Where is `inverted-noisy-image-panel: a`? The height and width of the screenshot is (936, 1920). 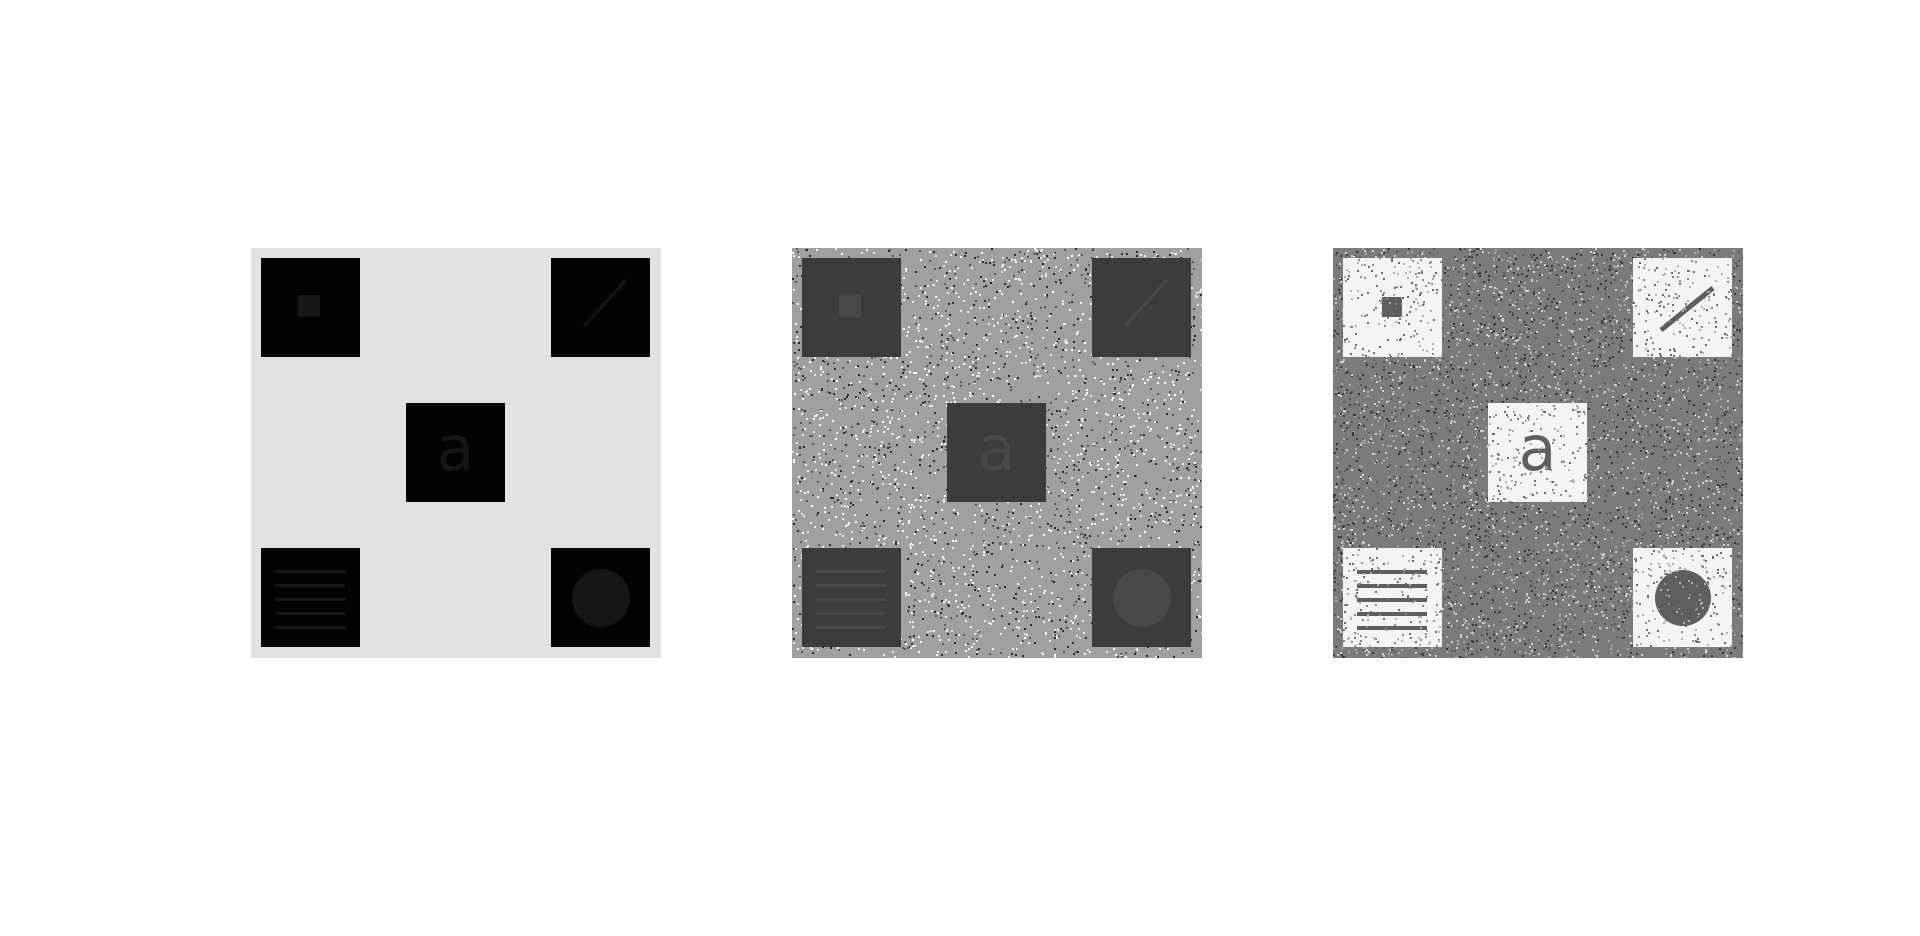 inverted-noisy-image-panel: a is located at coordinates (1538, 453).